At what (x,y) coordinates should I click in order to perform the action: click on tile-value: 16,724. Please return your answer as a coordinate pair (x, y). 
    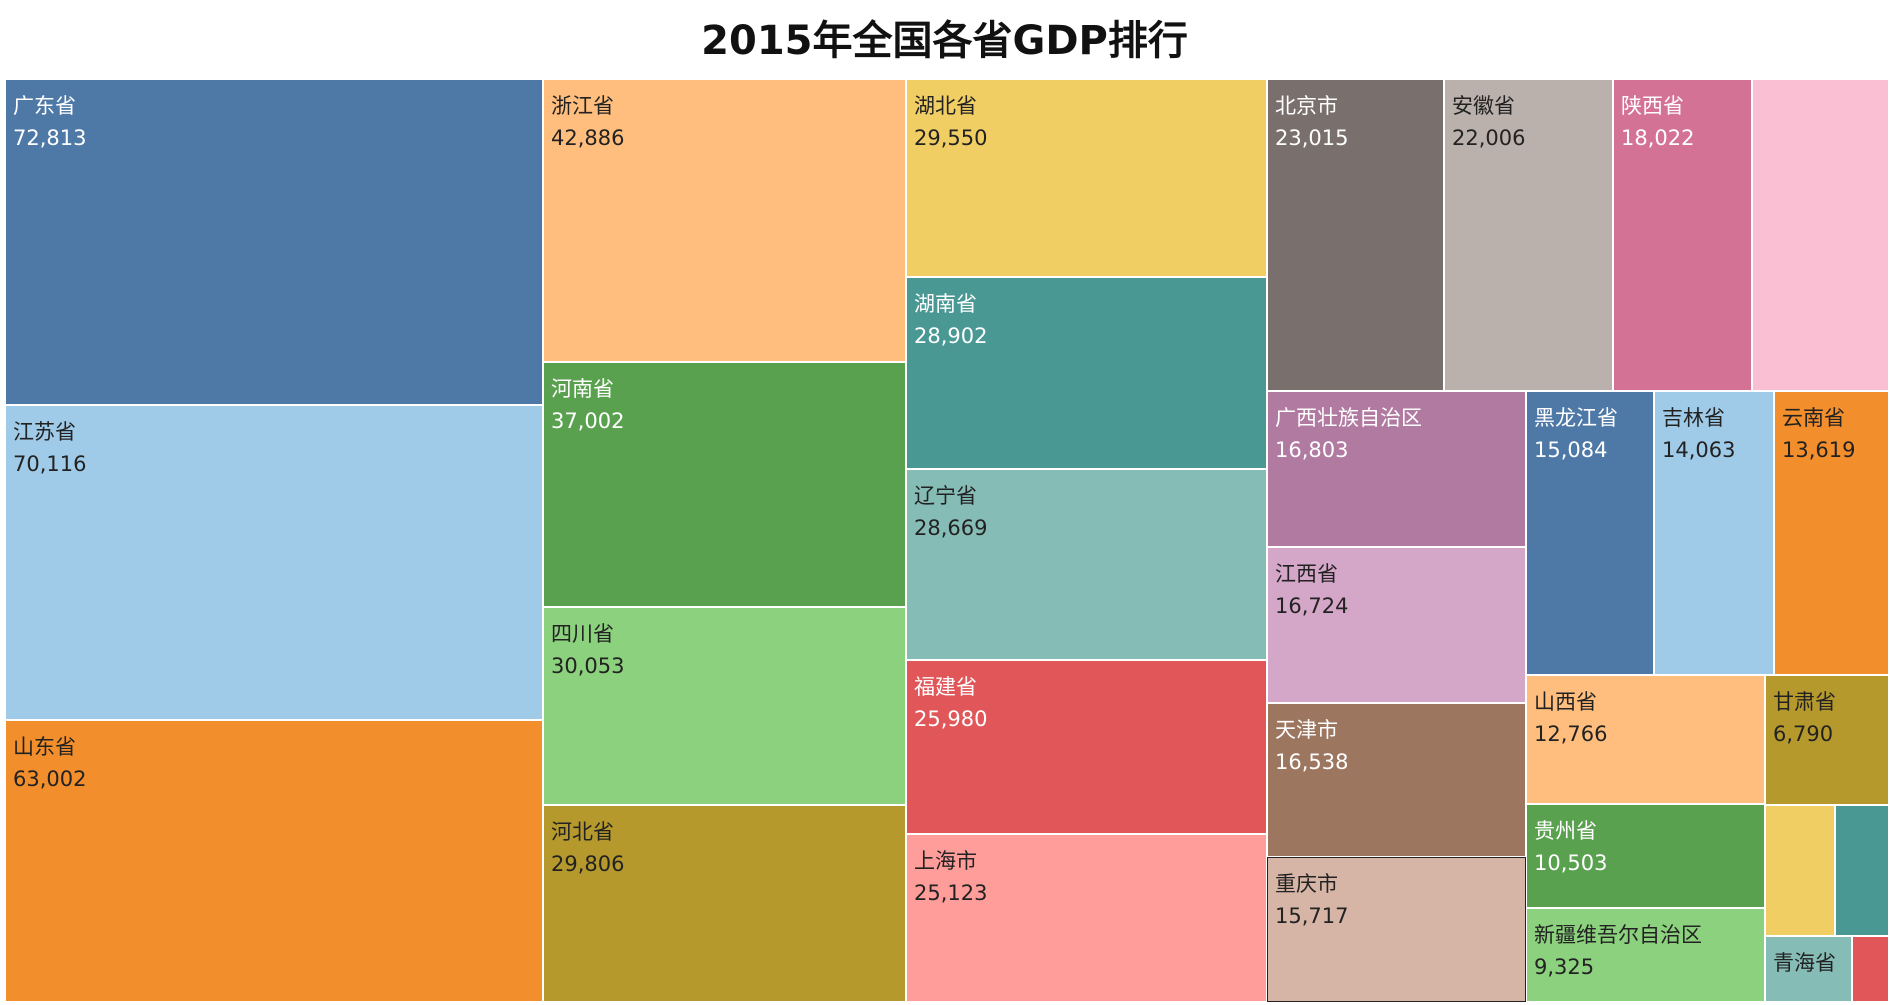
    Looking at the image, I should click on (1312, 606).